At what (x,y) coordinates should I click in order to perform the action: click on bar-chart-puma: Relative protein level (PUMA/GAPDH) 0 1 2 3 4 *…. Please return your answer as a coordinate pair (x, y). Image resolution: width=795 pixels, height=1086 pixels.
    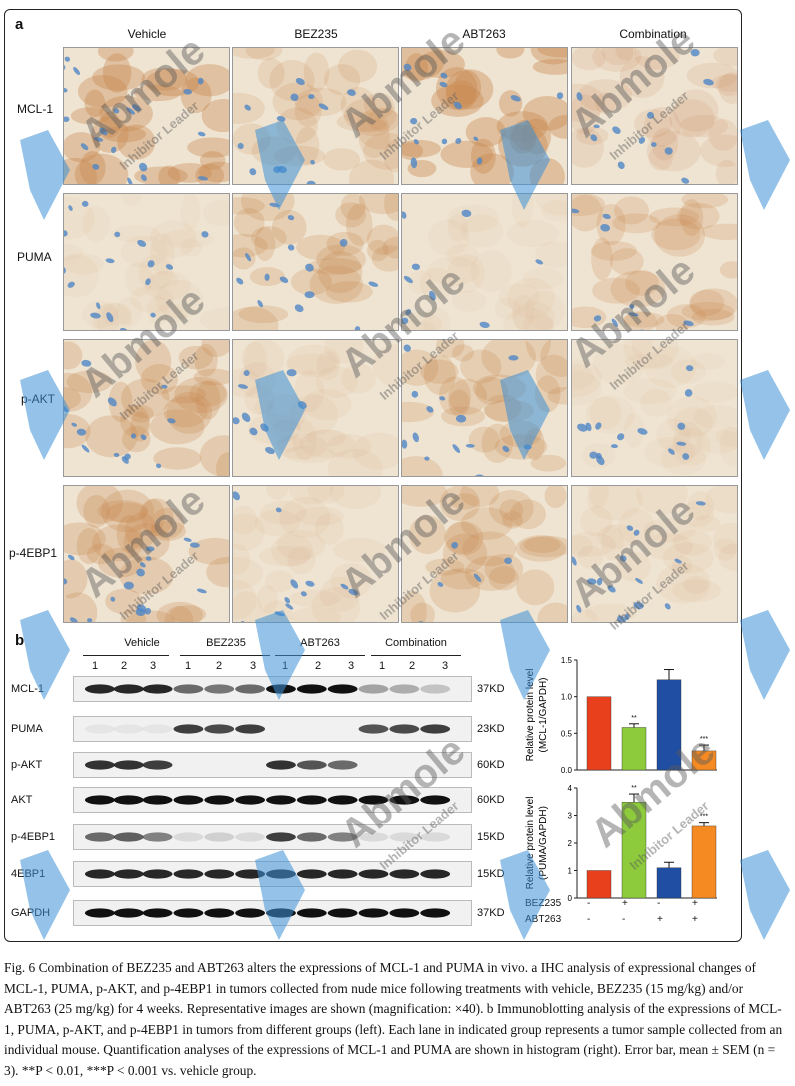
    Looking at the image, I should click on (620, 844).